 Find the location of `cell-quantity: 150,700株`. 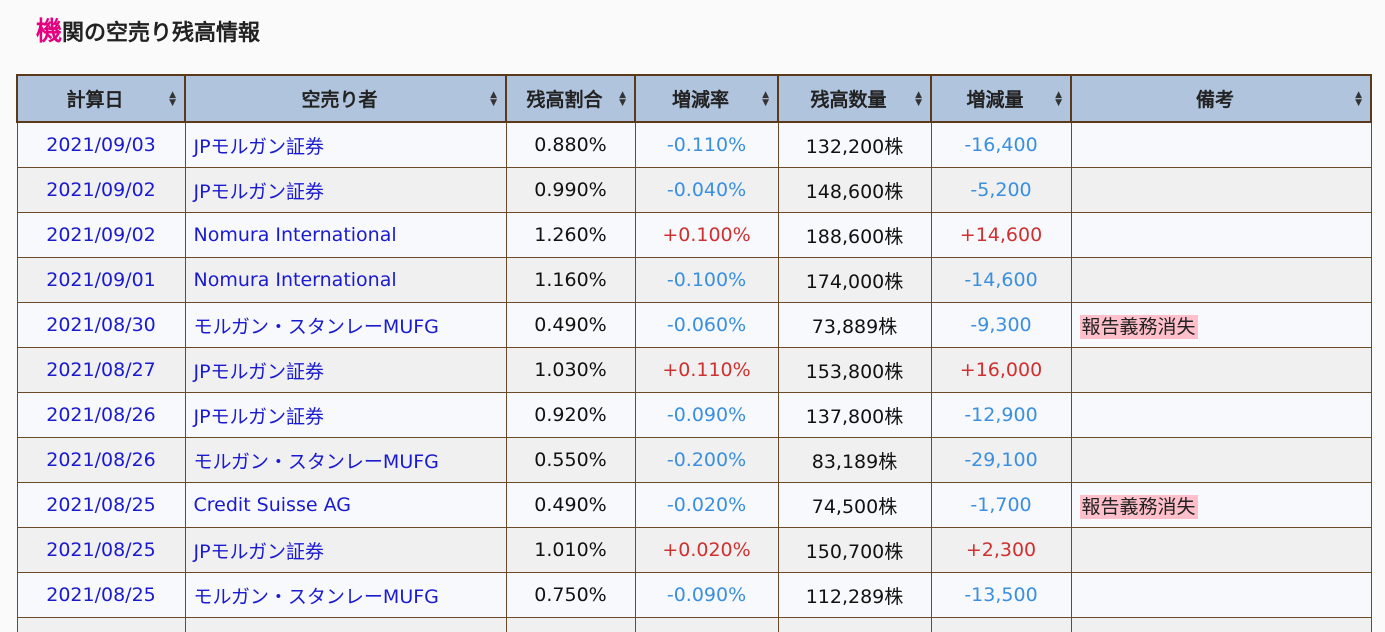

cell-quantity: 150,700株 is located at coordinates (854, 550).